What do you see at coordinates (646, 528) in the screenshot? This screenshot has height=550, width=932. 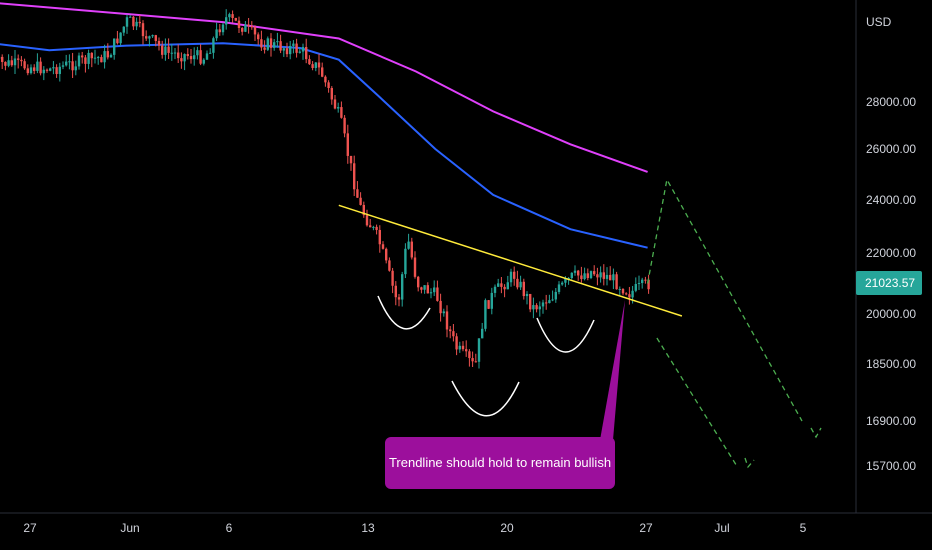 I see `x-tick-label: 27` at bounding box center [646, 528].